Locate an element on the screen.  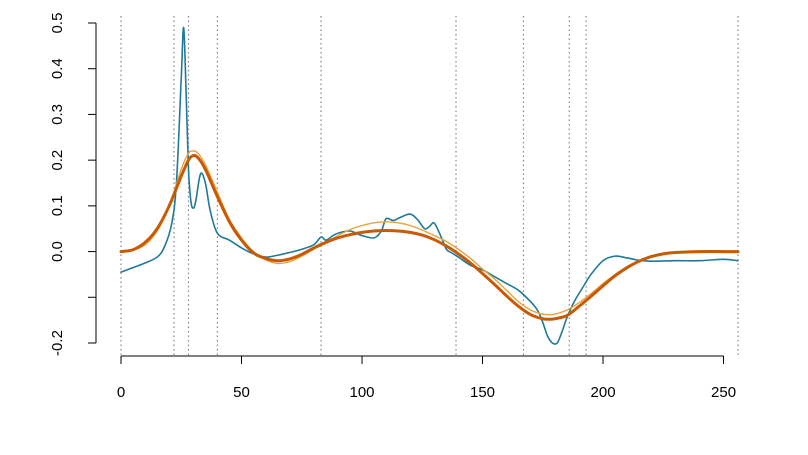
x-tick-label: 0 is located at coordinates (121, 392).